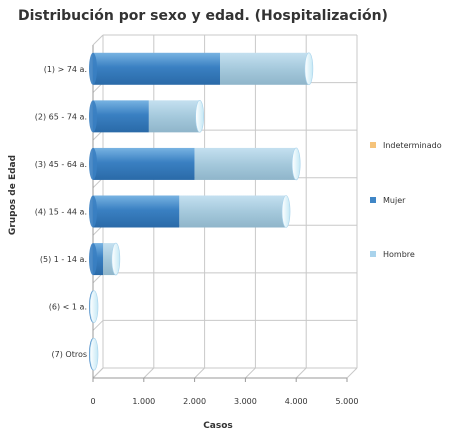  Describe the element at coordinates (412, 145) in the screenshot. I see `legend-label-indeterminado: Indeterminado` at that location.